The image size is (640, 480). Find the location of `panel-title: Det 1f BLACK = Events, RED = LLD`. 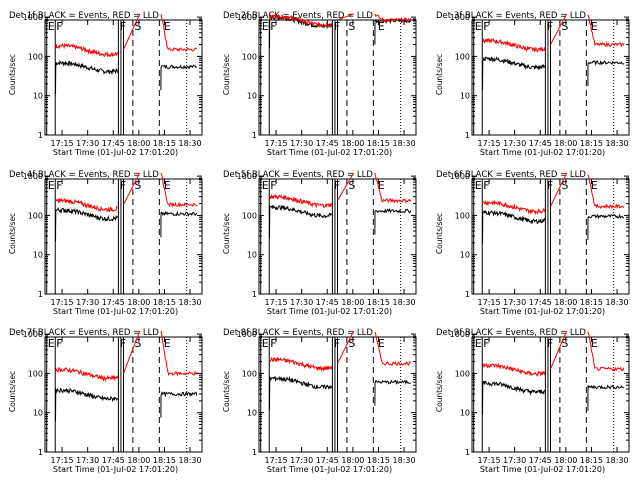

panel-title: Det 1f BLACK = Events, RED = LLD is located at coordinates (84, 16).